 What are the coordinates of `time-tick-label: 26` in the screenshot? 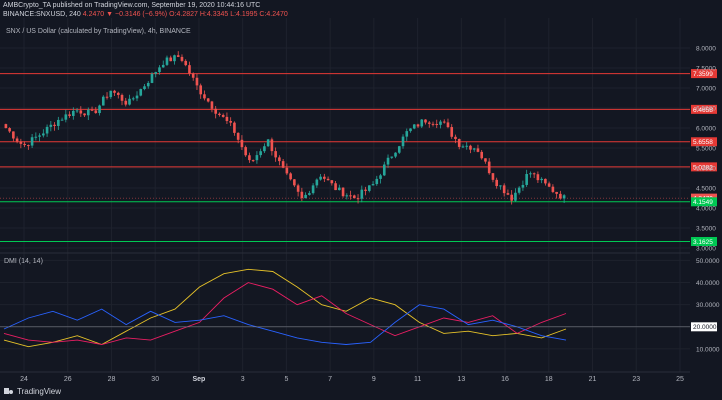 It's located at (68, 379).